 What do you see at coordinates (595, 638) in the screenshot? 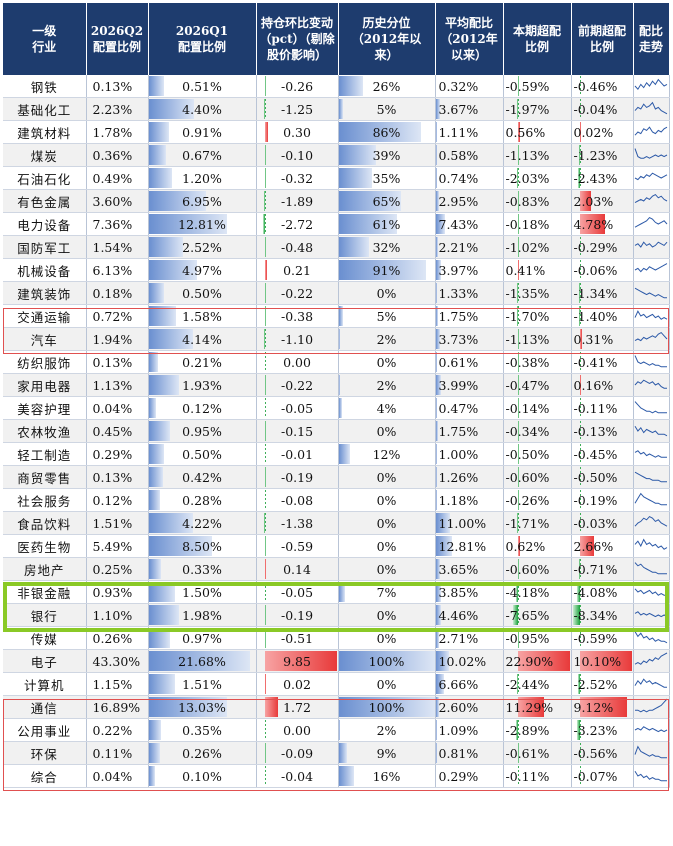
I see `cell-value: -0.59%` at bounding box center [595, 638].